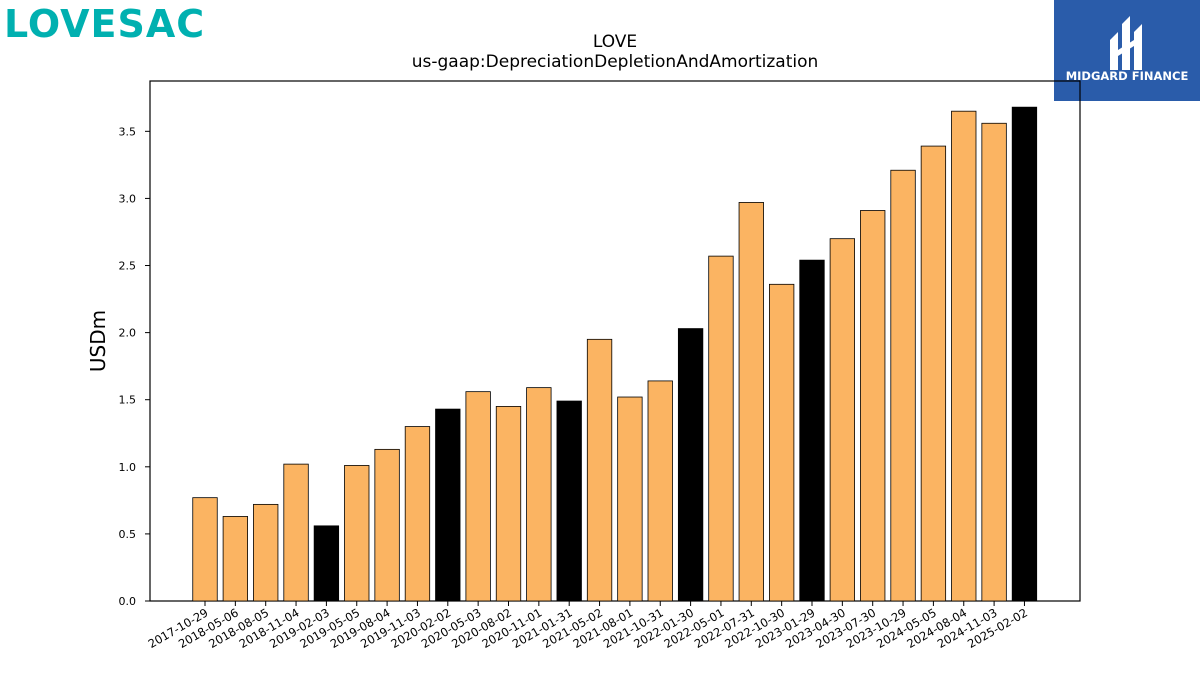 This screenshot has height=675, width=1200. I want to click on y-tick-label: 0.0, so click(128, 601).